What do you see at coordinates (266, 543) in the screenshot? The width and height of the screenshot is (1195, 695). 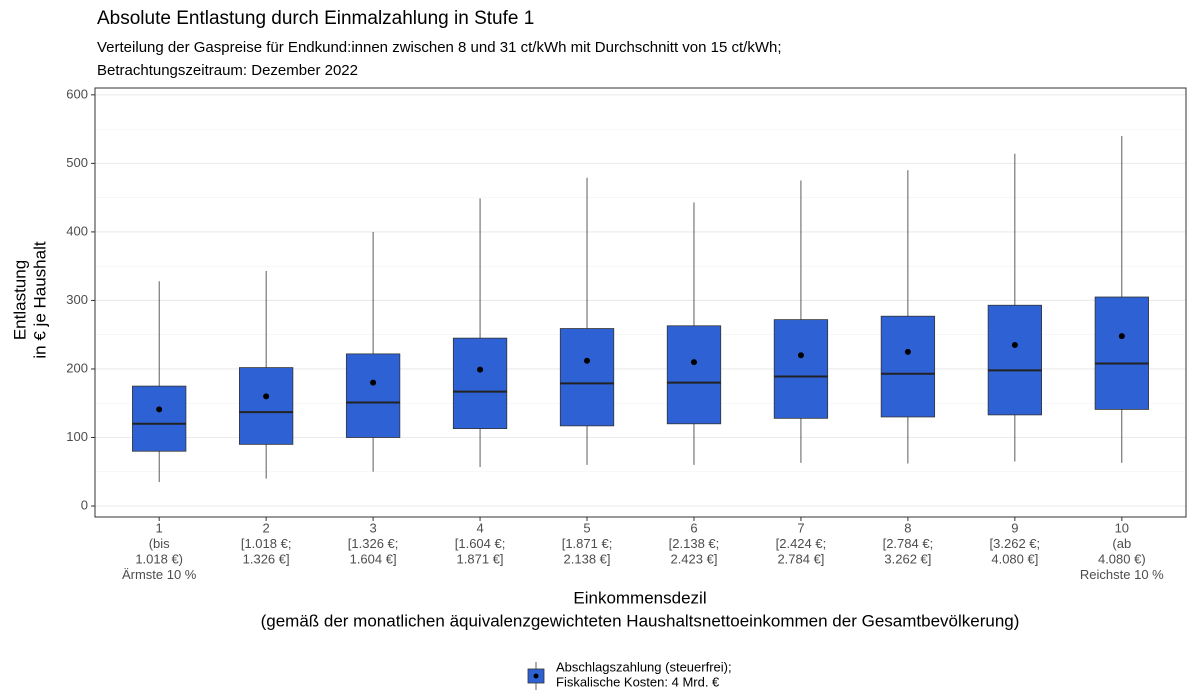 I see `x-tick-label: [1.018 €;` at bounding box center [266, 543].